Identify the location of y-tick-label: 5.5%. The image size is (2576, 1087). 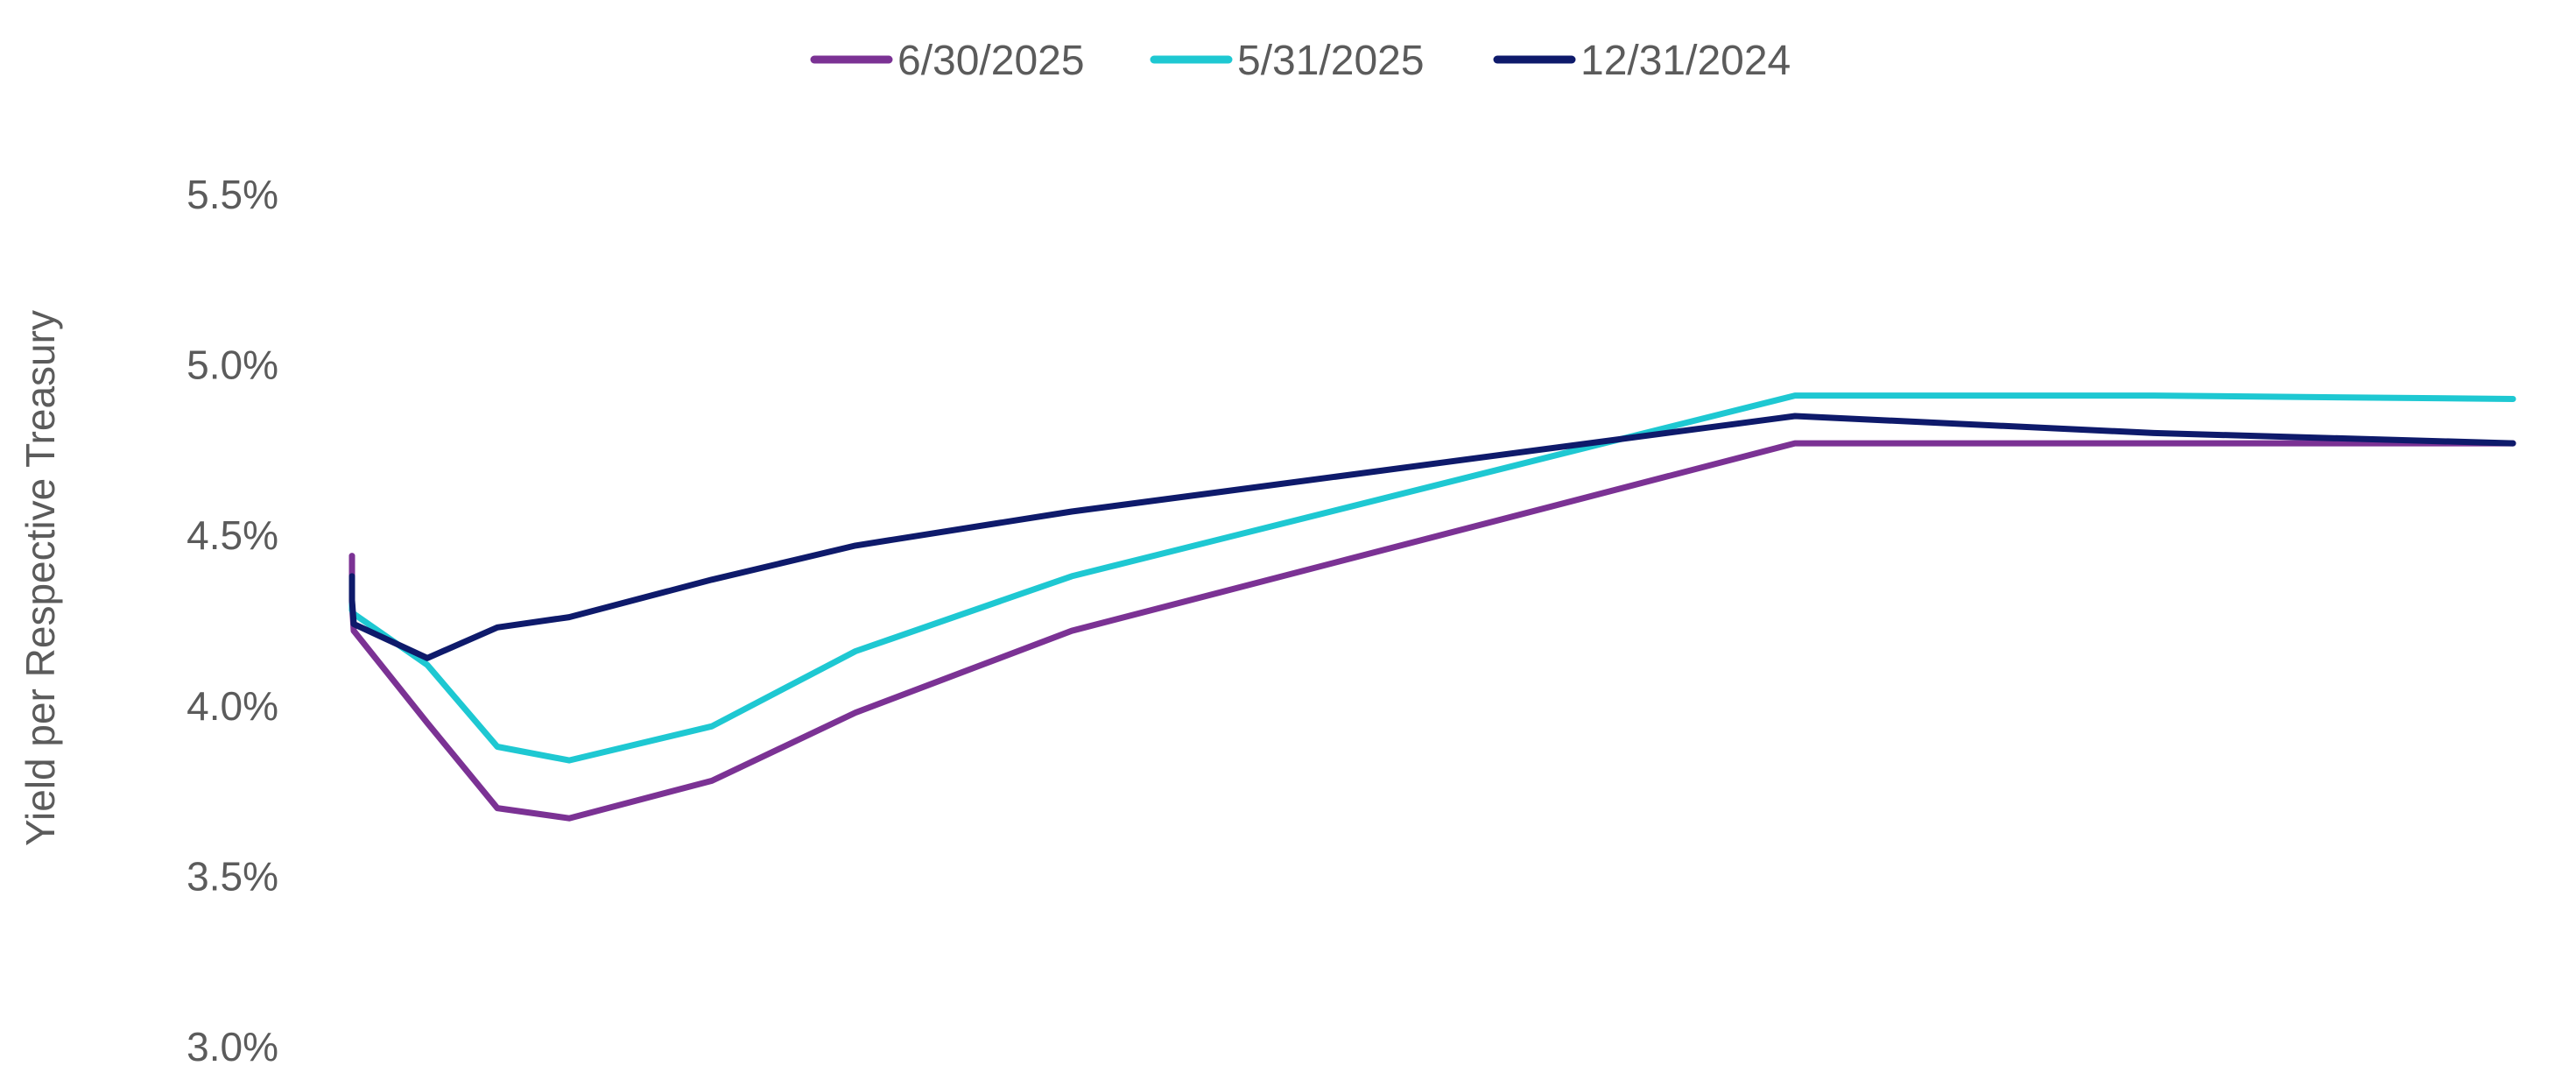
(232, 194).